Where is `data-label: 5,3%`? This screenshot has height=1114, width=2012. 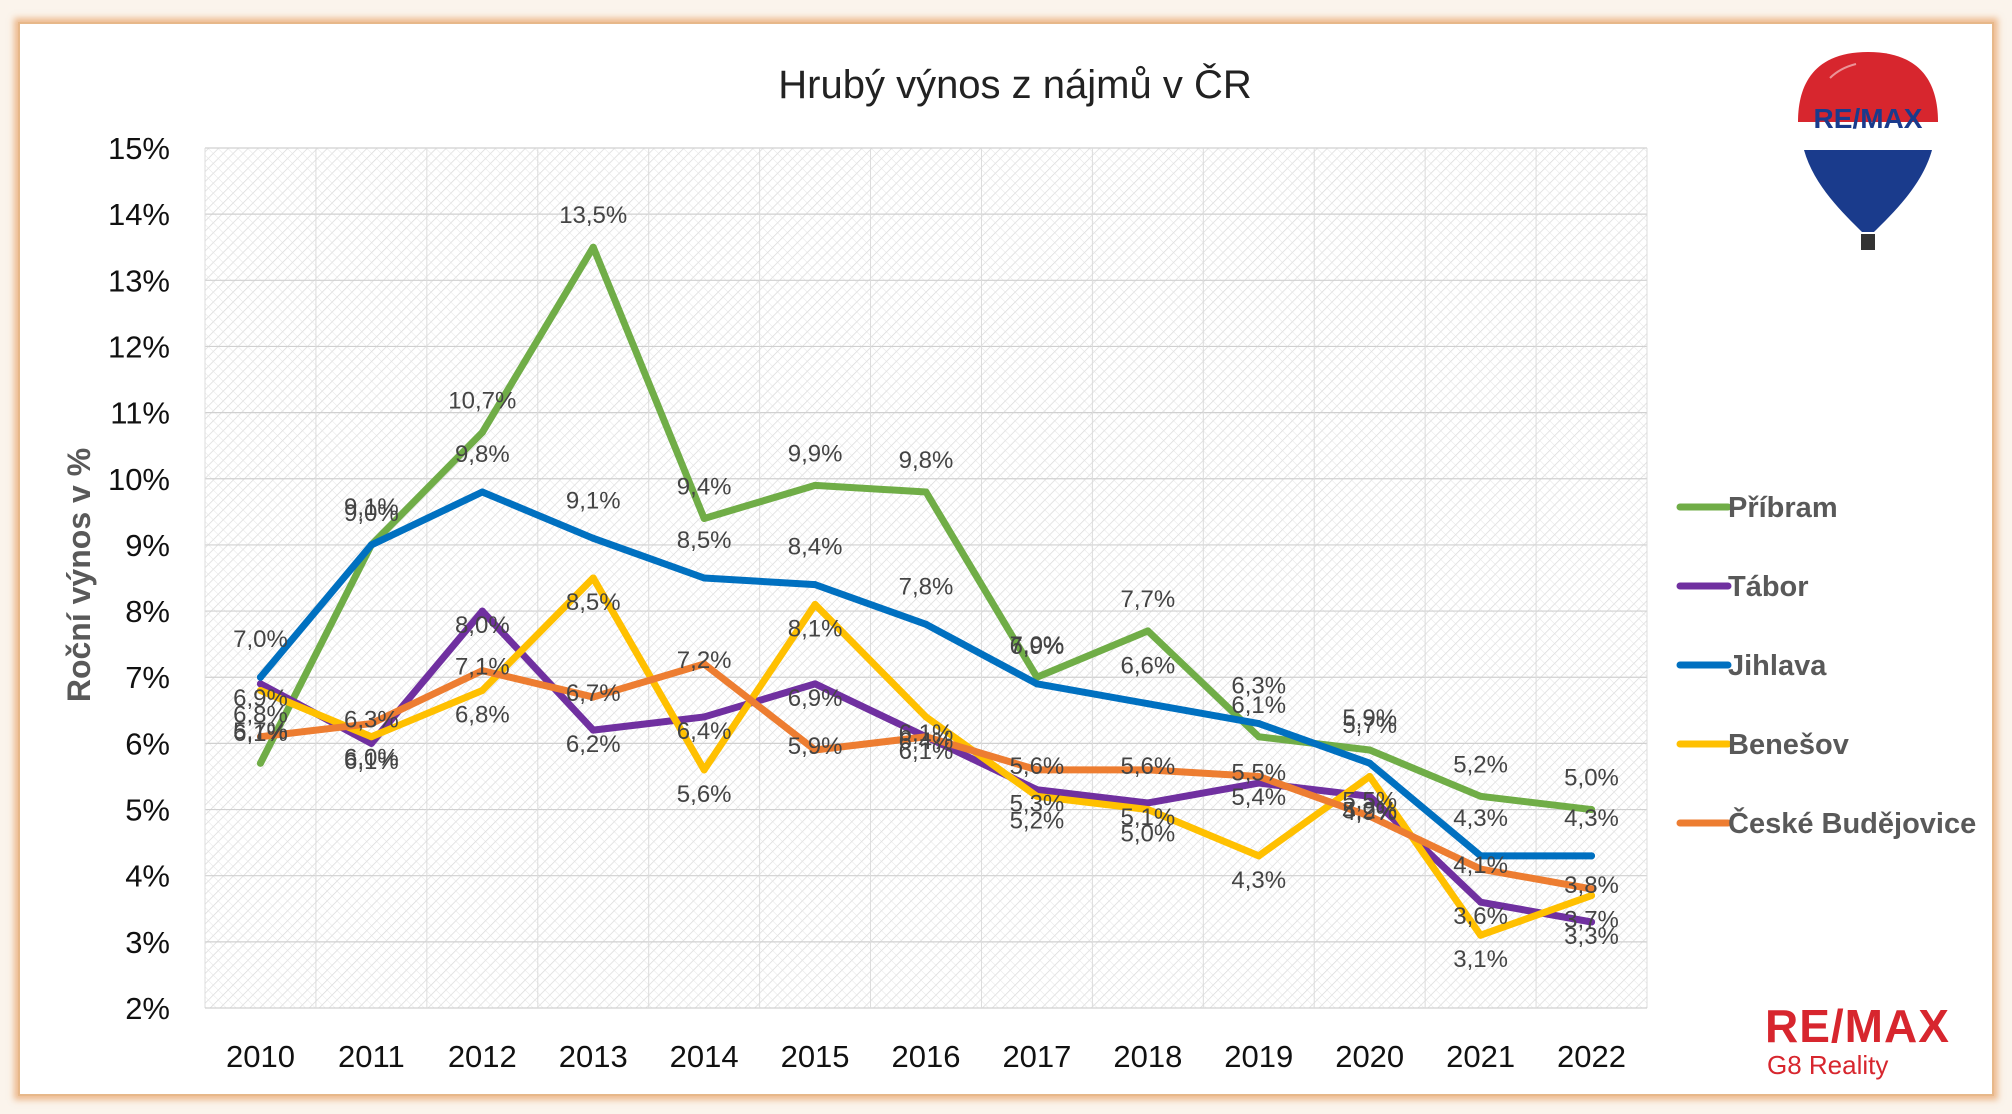 data-label: 5,3% is located at coordinates (1037, 804).